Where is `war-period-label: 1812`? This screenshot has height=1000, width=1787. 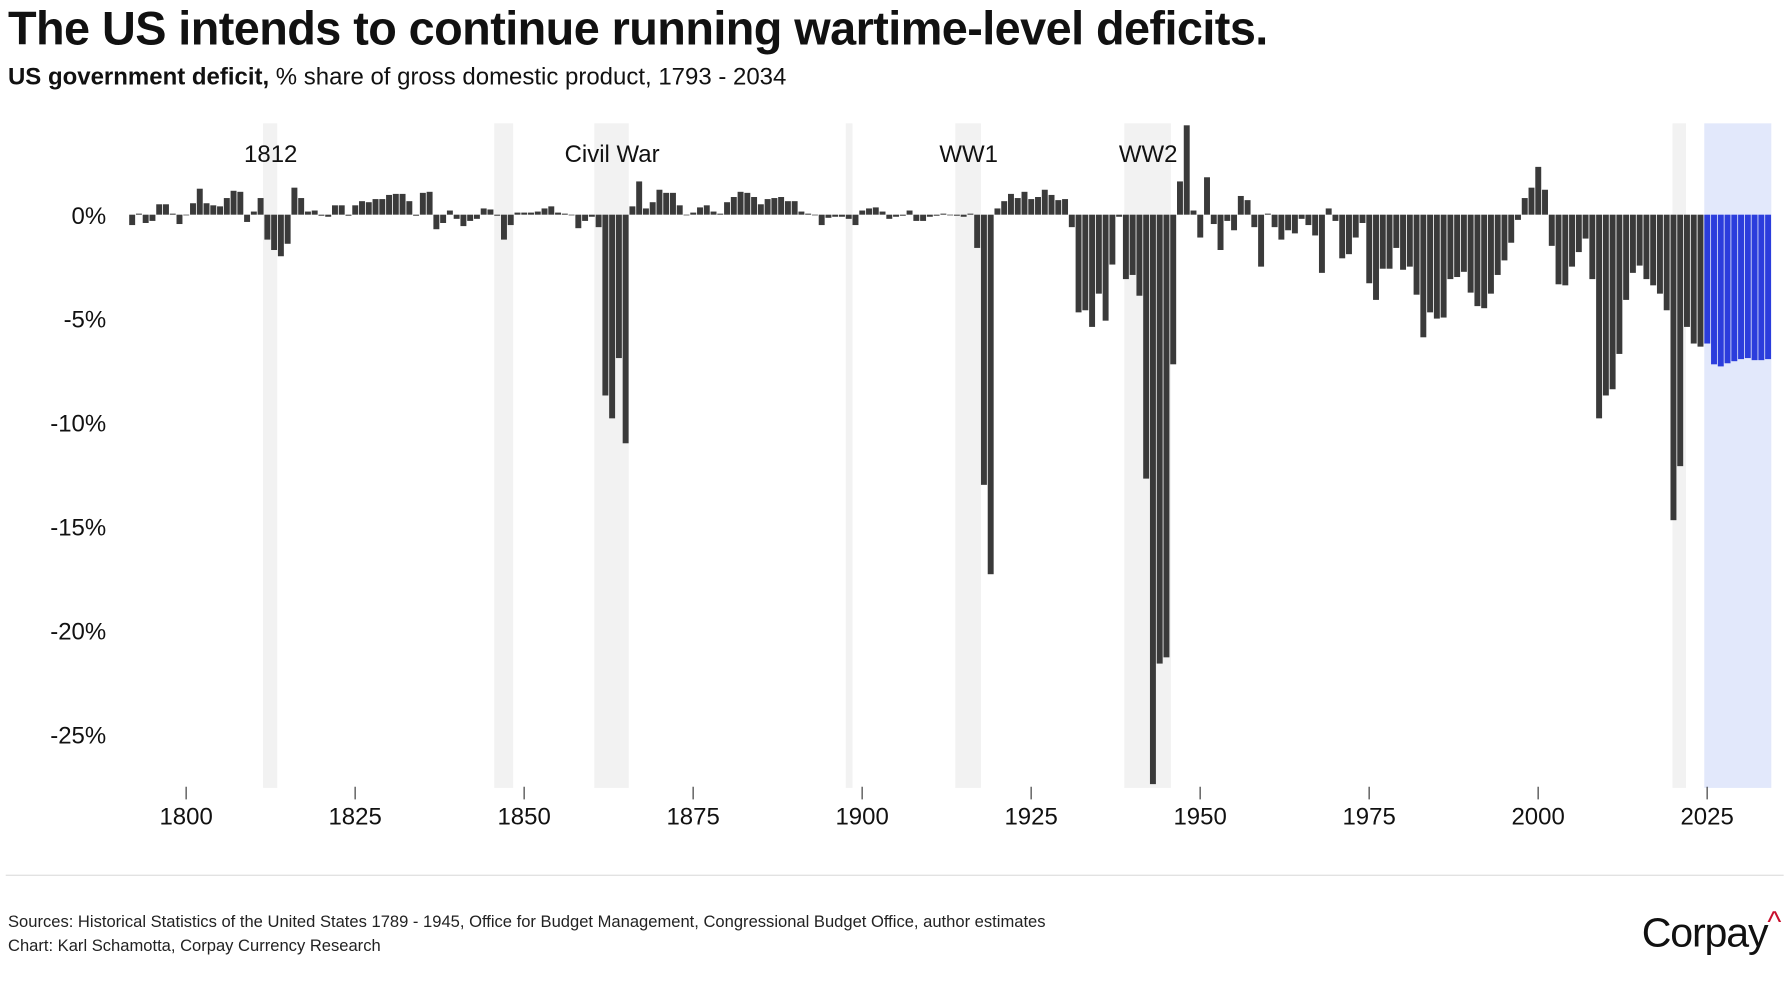 war-period-label: 1812 is located at coordinates (270, 154).